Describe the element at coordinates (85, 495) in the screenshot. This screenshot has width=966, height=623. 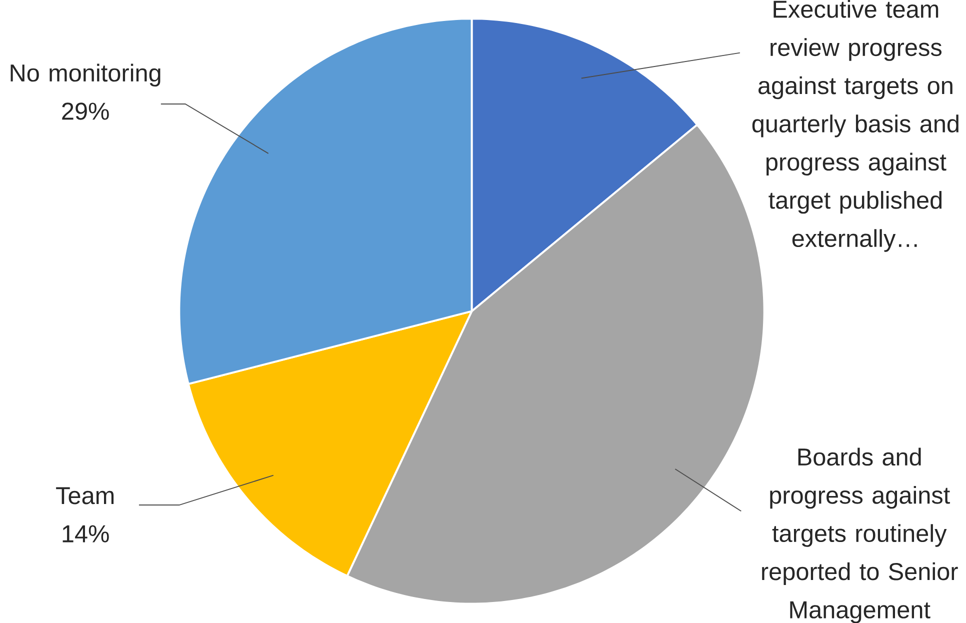
I see `slice-label: Team` at that location.